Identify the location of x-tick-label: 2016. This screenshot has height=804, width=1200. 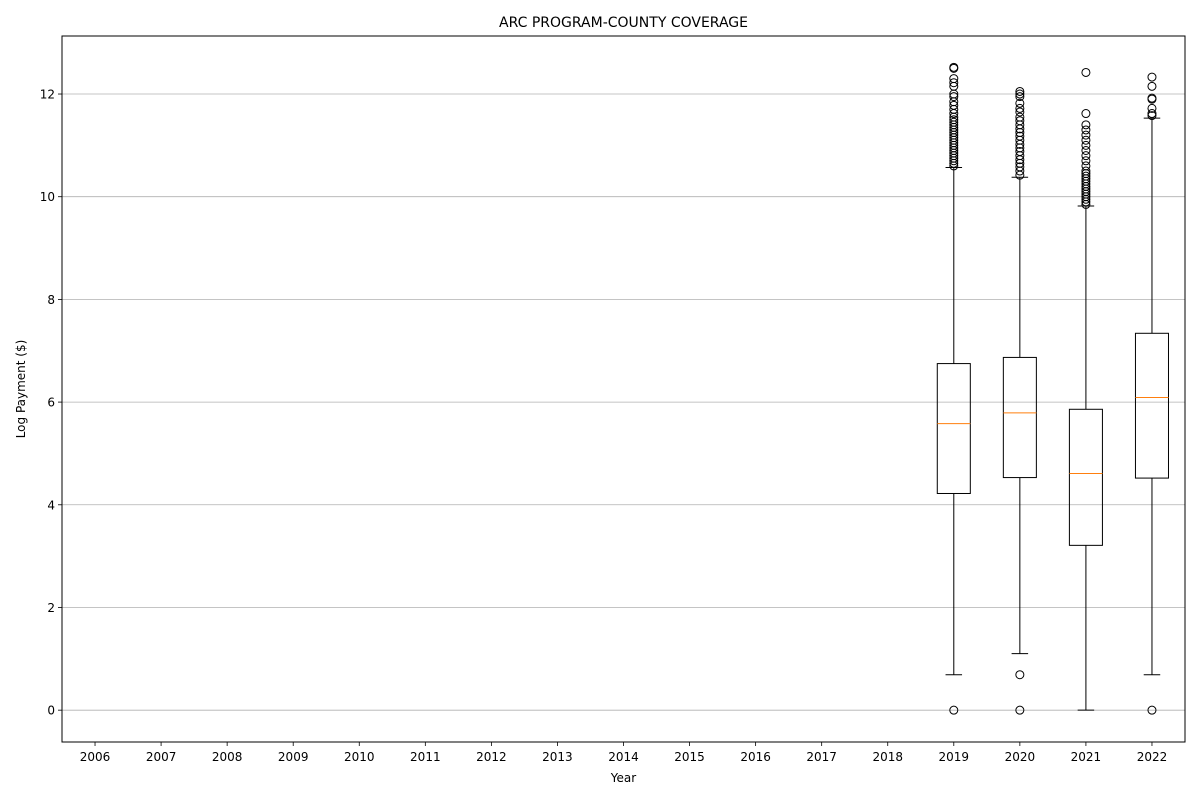
(755, 757).